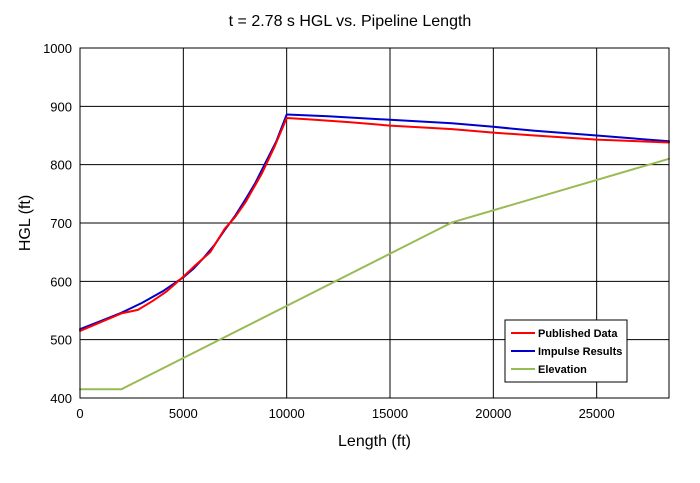 This screenshot has width=700, height=483. Describe the element at coordinates (61, 106) in the screenshot. I see `y-tick-label-900: 900` at that location.